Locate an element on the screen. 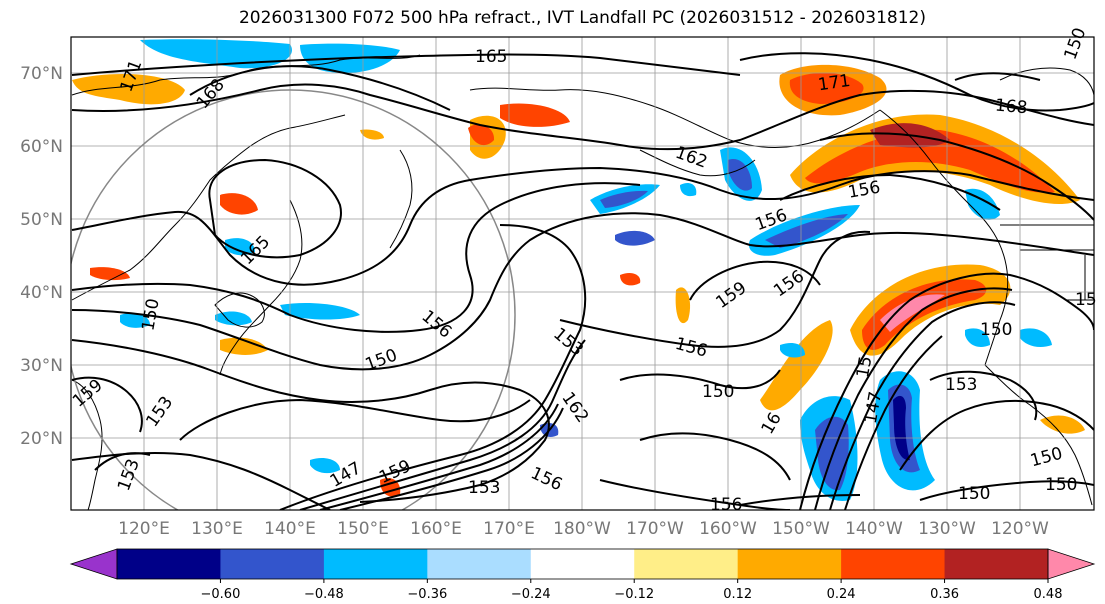 Image resolution: width=1105 pixels, height=604 pixels. lon-label: 170°W is located at coordinates (655, 529).